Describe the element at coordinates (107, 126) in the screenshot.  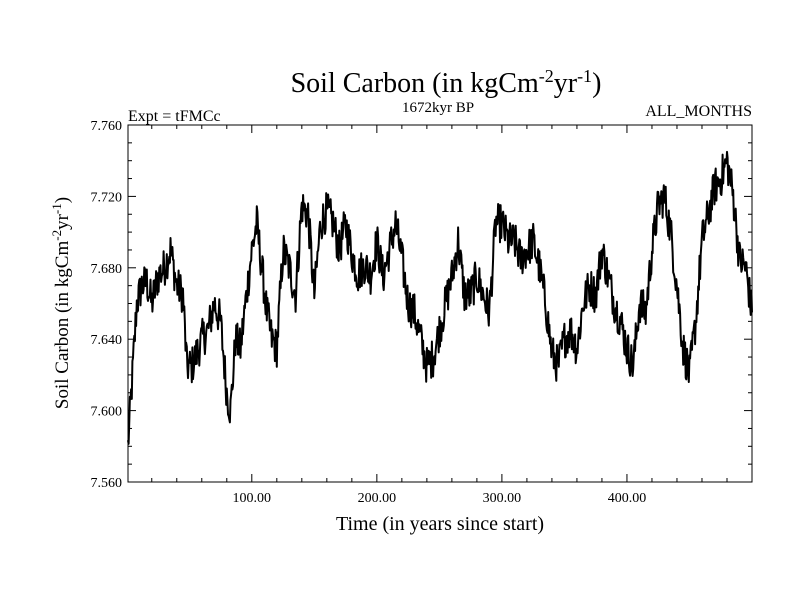
I see `y-tick-label: 7.760` at that location.